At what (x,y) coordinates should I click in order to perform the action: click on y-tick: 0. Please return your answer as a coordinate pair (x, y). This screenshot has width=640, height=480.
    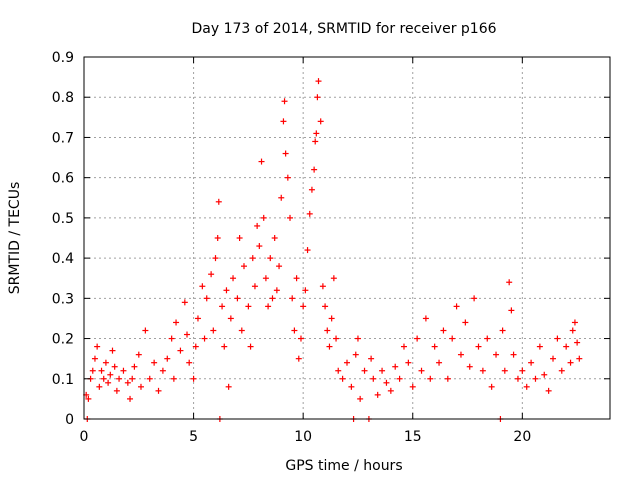
    Looking at the image, I should click on (337, 420).